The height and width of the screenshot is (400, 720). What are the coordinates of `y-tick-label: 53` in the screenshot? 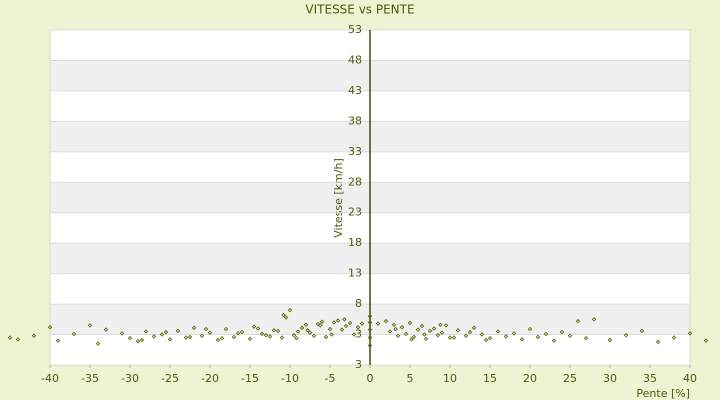 It's located at (355, 29).